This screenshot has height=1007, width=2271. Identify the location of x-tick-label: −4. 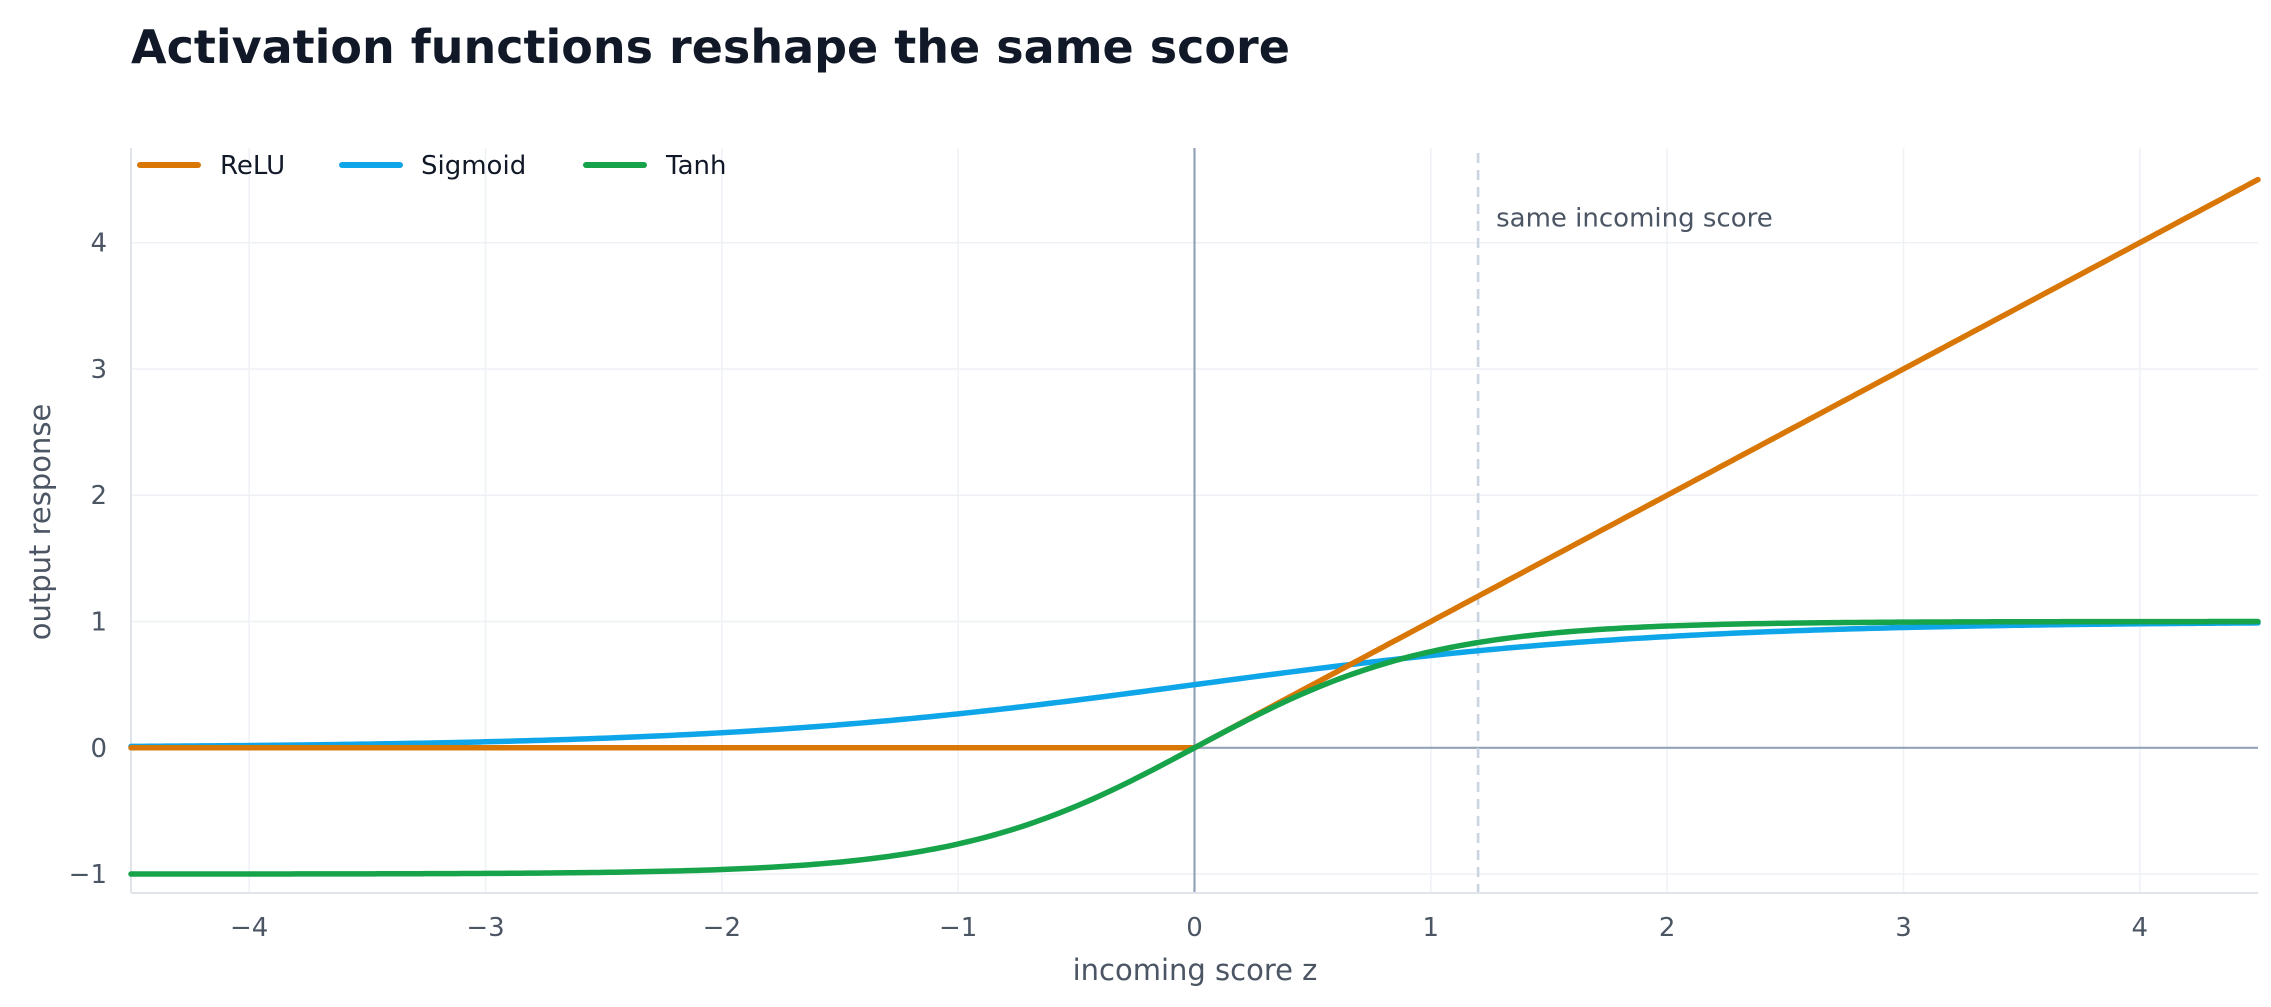
(249, 928).